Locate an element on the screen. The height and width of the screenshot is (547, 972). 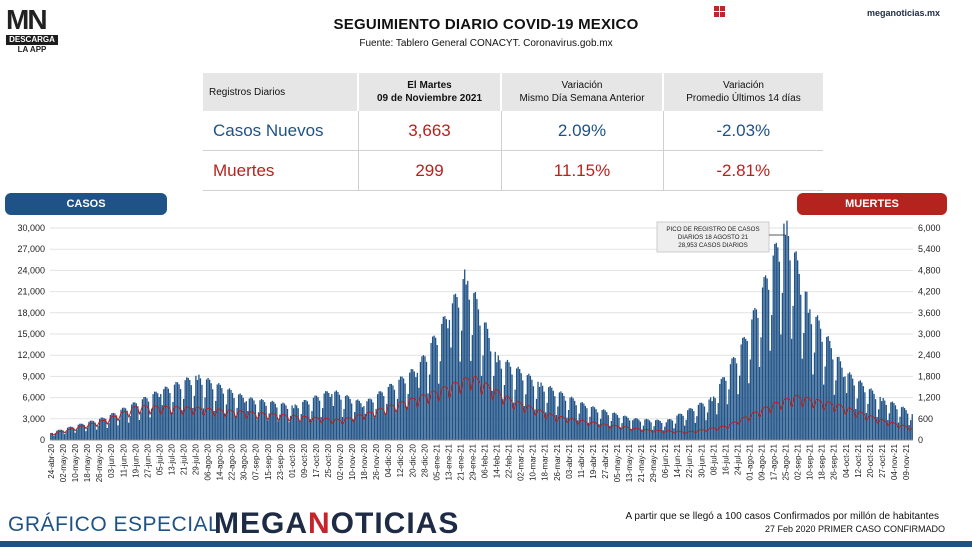
x-tick-label: 20-dic-20 is located at coordinates (412, 460).